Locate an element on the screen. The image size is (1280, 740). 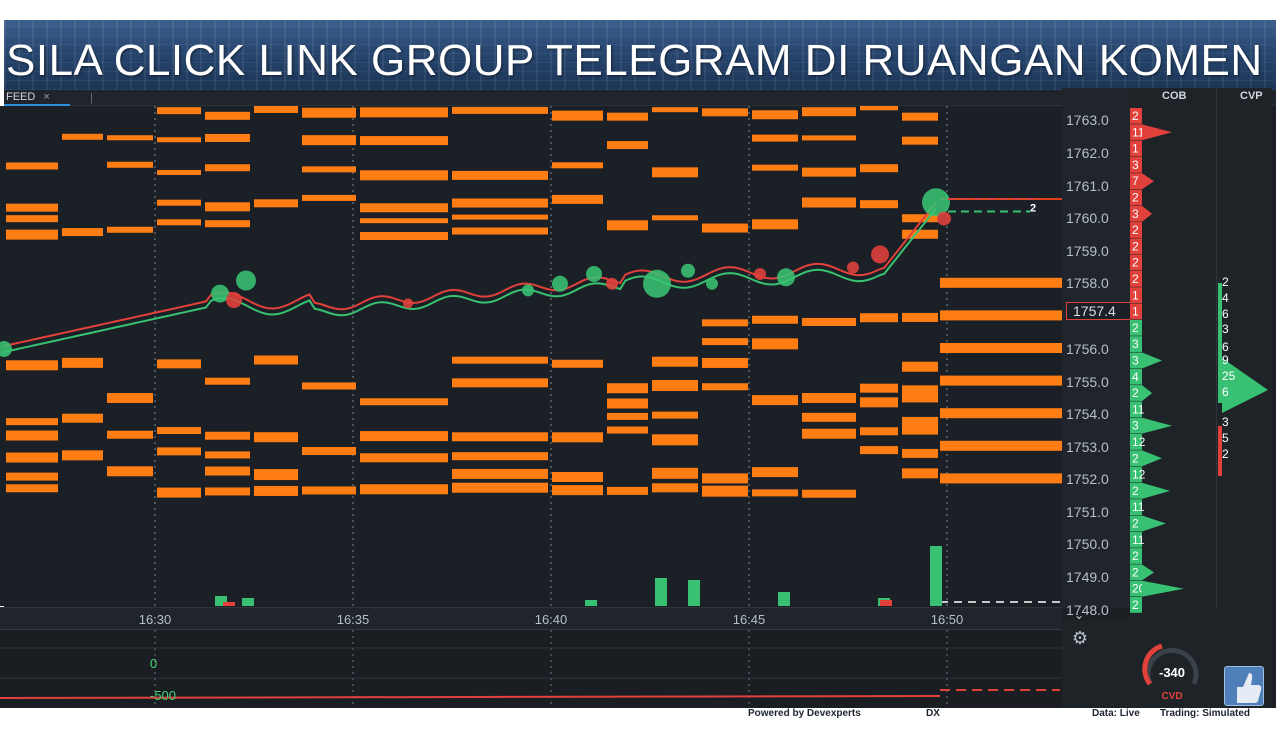
close-icon: × is located at coordinates (46, 97).